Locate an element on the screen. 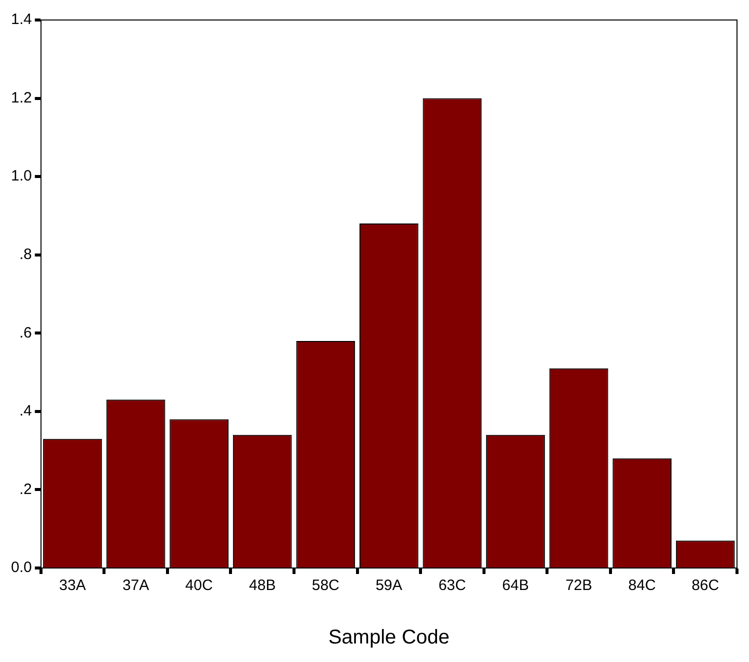 The width and height of the screenshot is (749, 662). x-tick-label: 58C is located at coordinates (326, 585).